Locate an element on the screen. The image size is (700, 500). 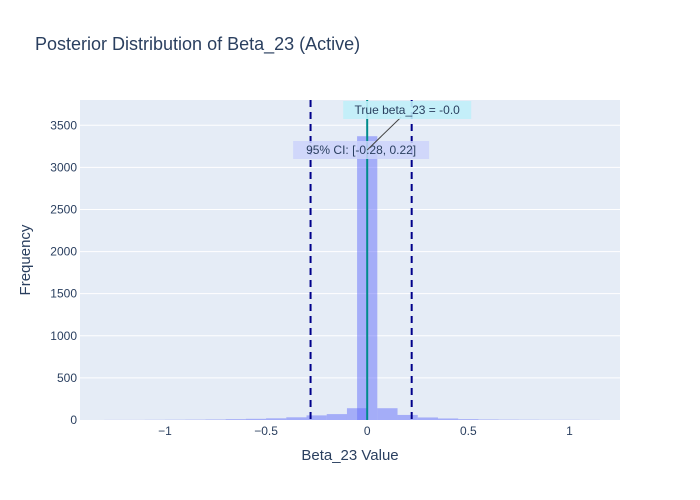
ci-annotation-label: 95% CI: [-0.28, 0.22] is located at coordinates (361, 150).